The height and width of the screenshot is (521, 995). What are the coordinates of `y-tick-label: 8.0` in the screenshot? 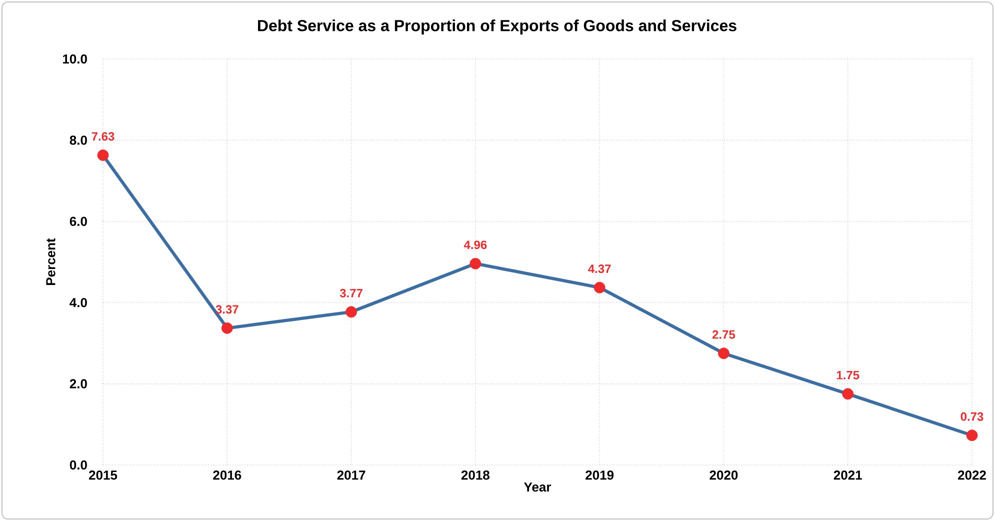 It's located at (78, 140).